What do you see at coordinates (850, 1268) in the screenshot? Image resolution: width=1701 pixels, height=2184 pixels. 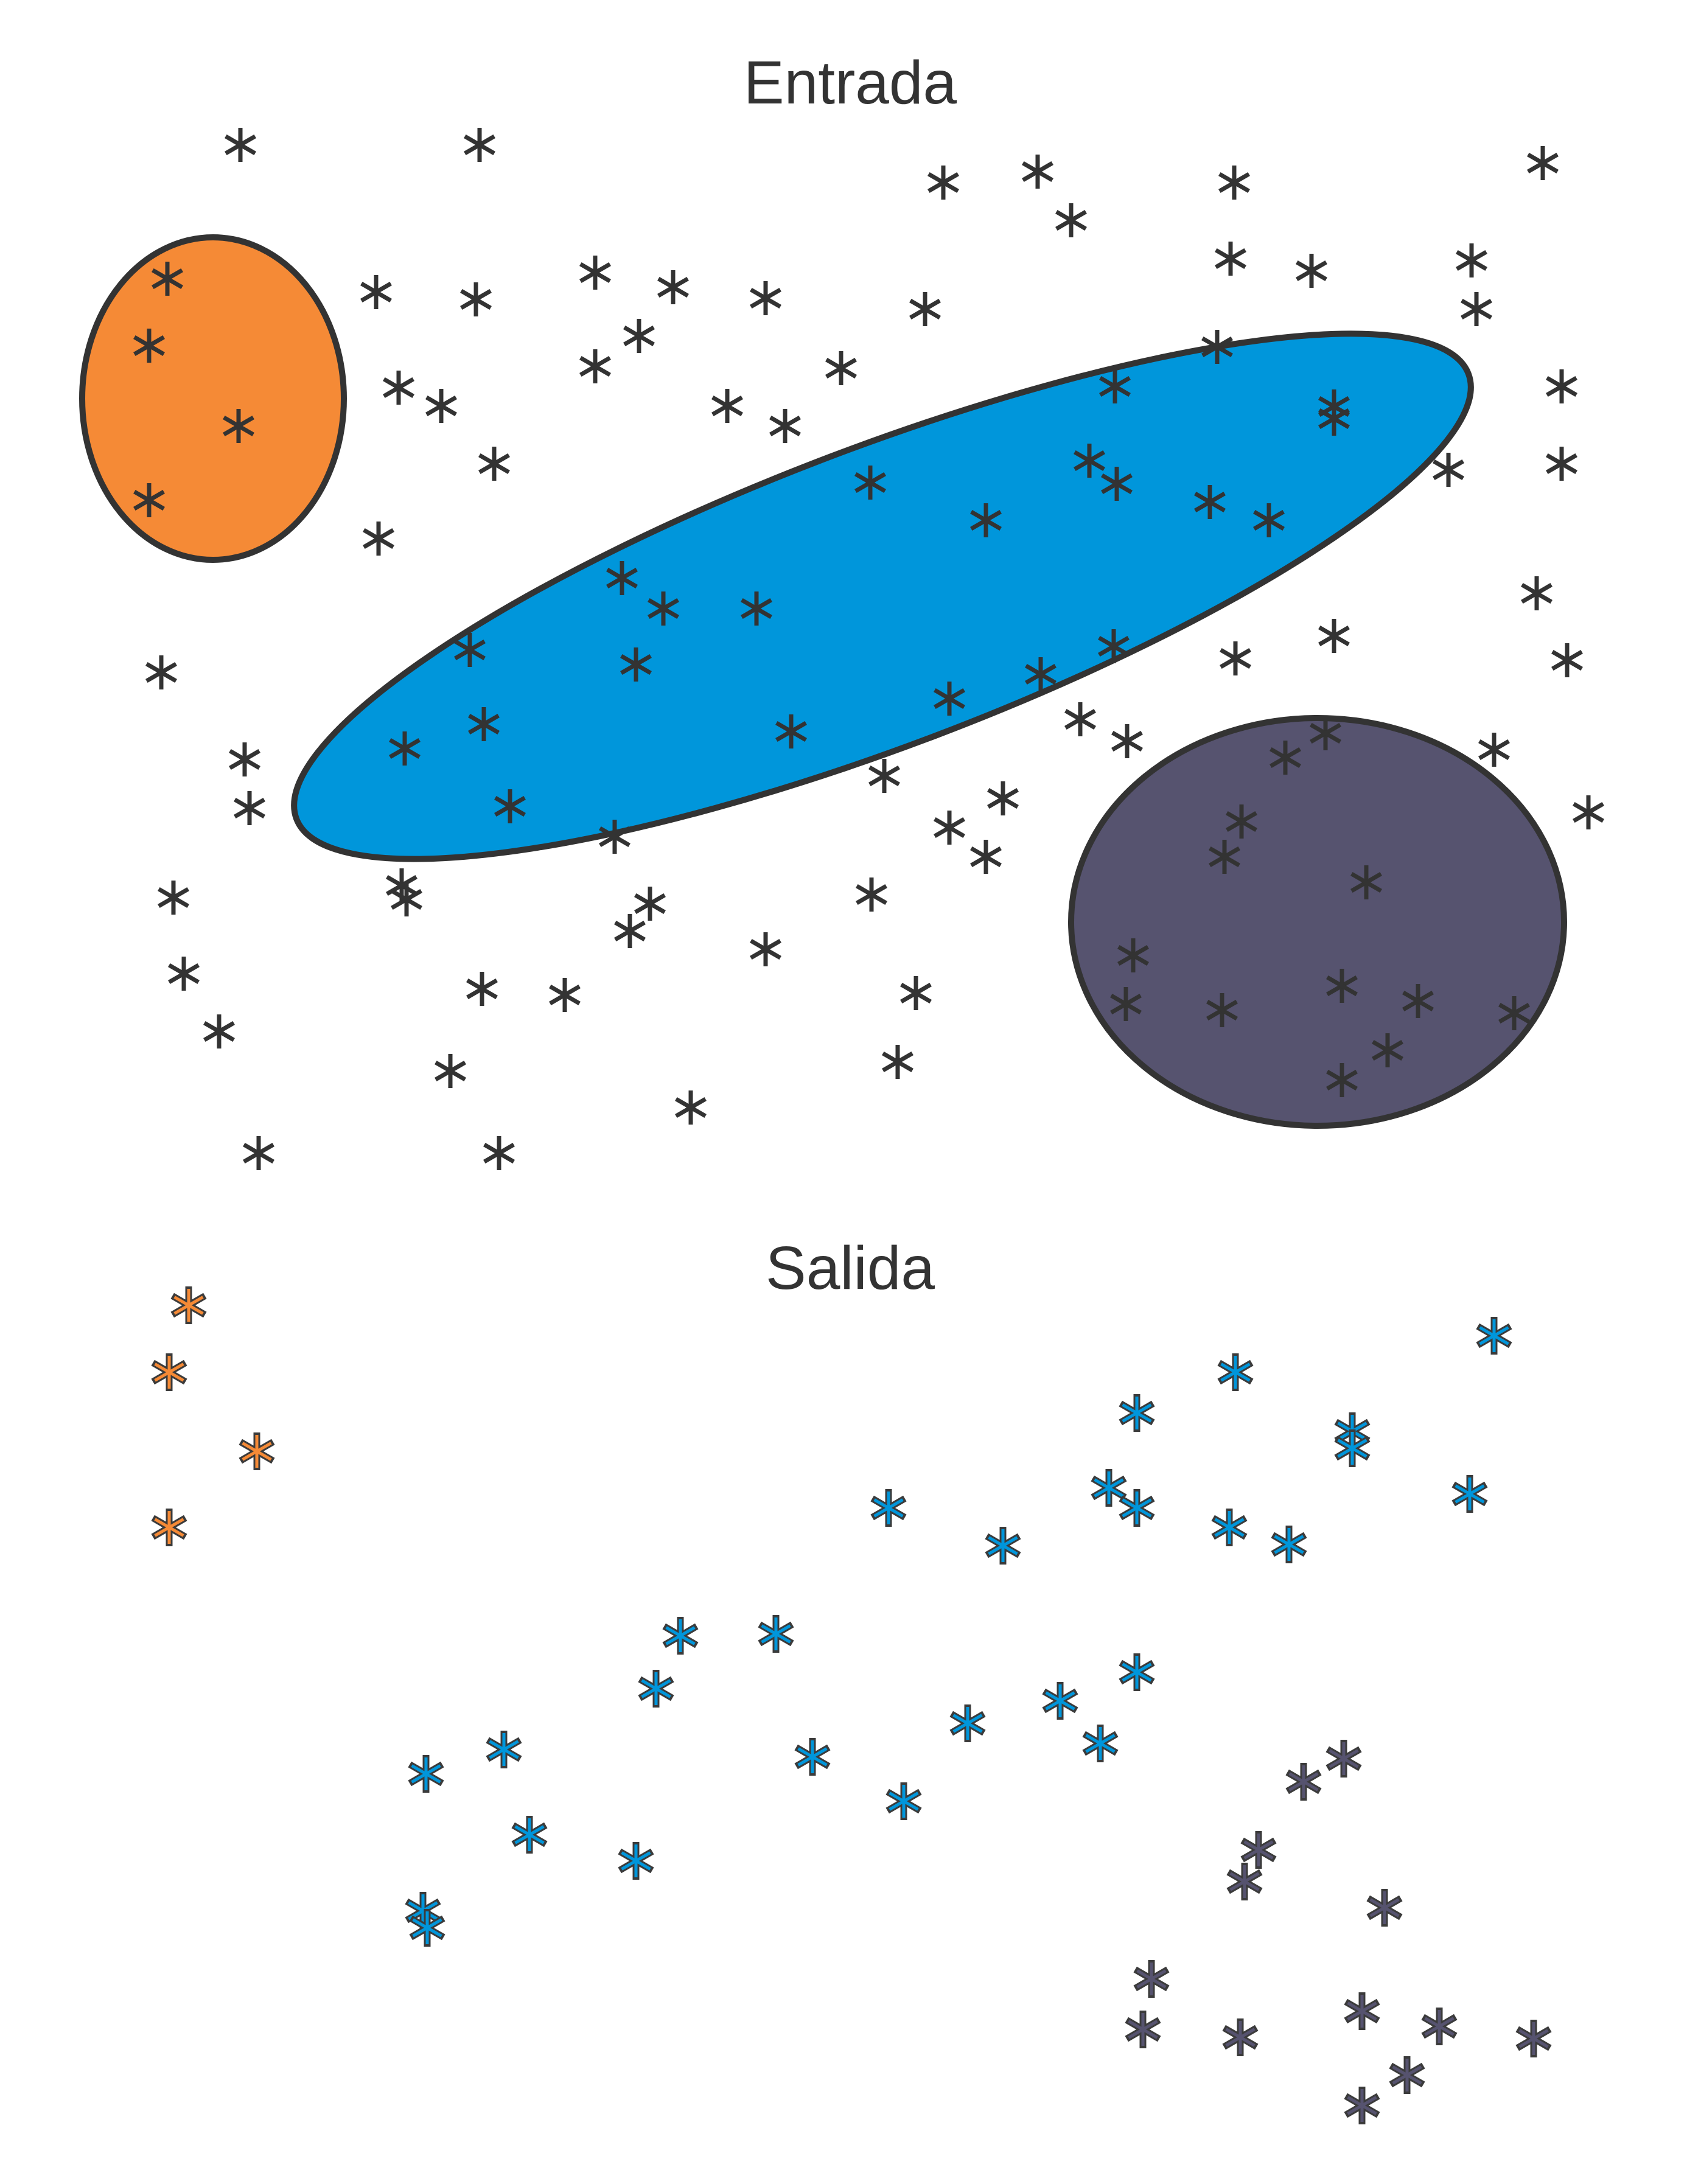 I see `output-panel-title: Salida` at bounding box center [850, 1268].